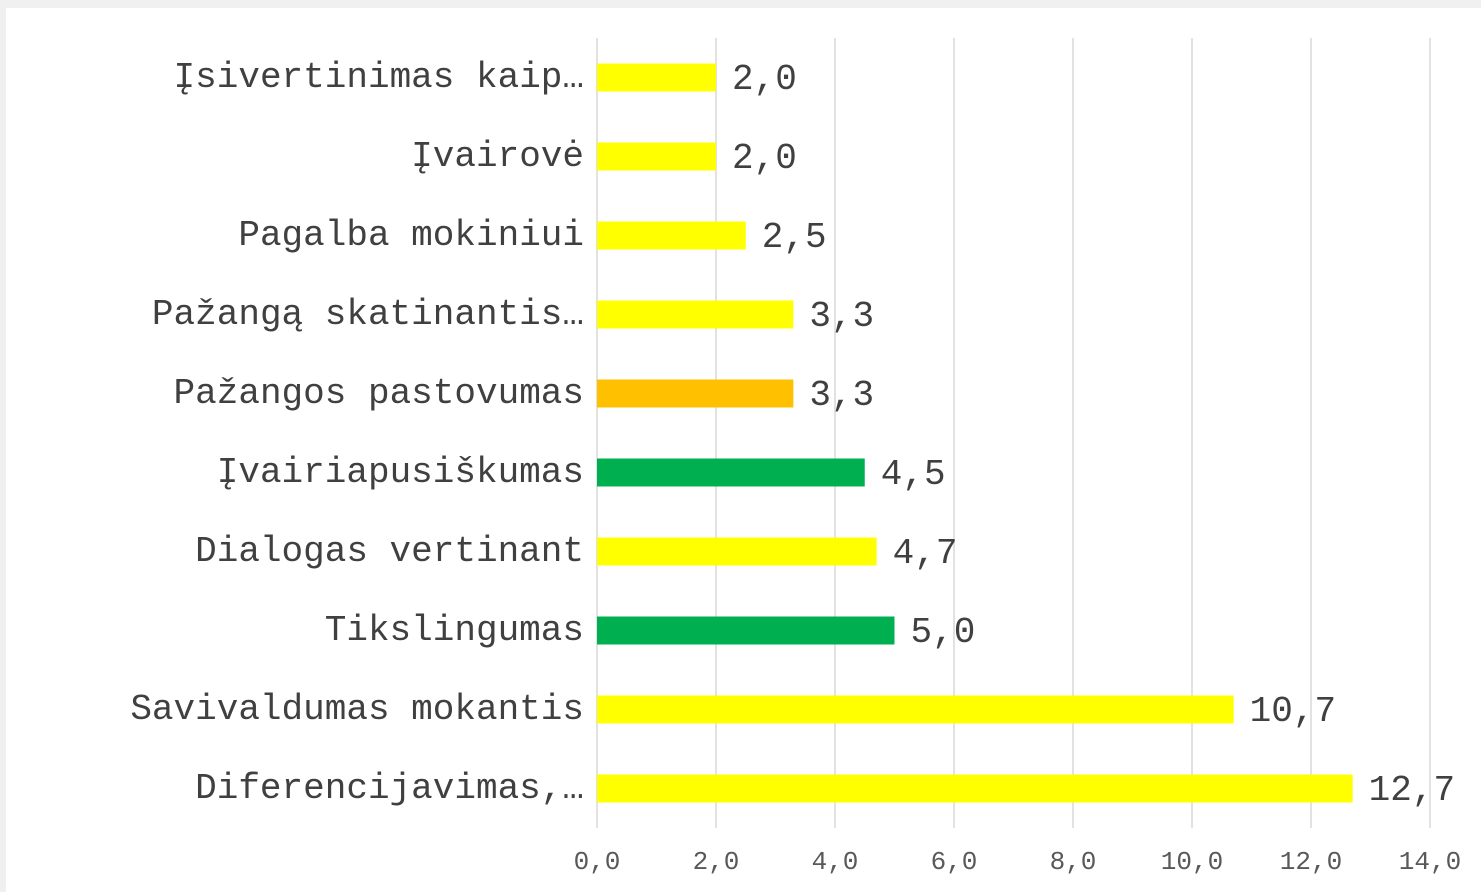 Image resolution: width=1481 pixels, height=892 pixels. Describe the element at coordinates (497, 156) in the screenshot. I see `y-tick-label: Įvairovė` at that location.